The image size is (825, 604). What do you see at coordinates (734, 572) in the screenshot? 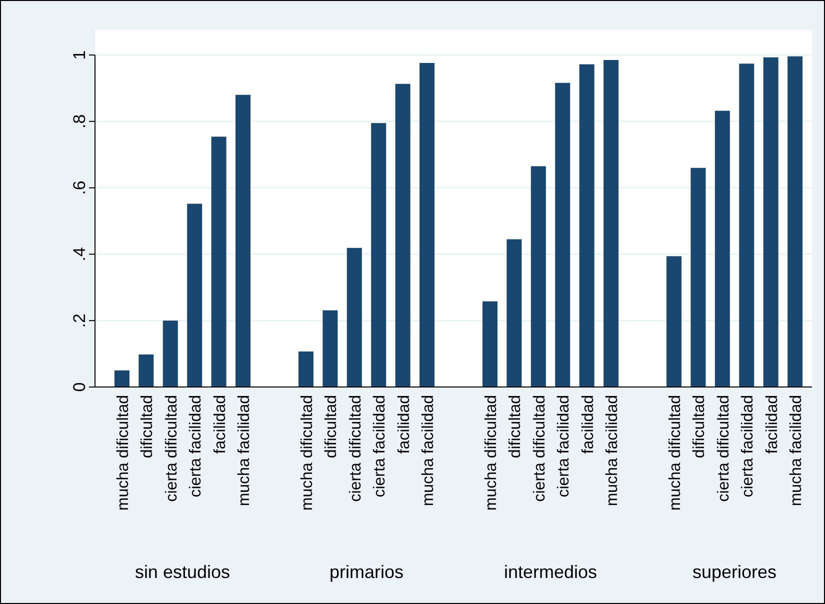
I see `text: superiores` at bounding box center [734, 572].